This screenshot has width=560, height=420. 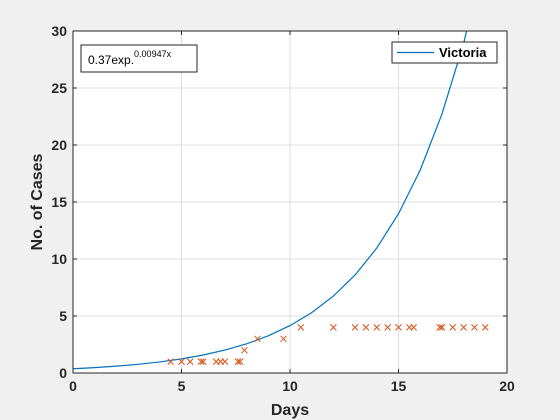 I want to click on annotation-exponent: 0.00947x, so click(x=153, y=54).